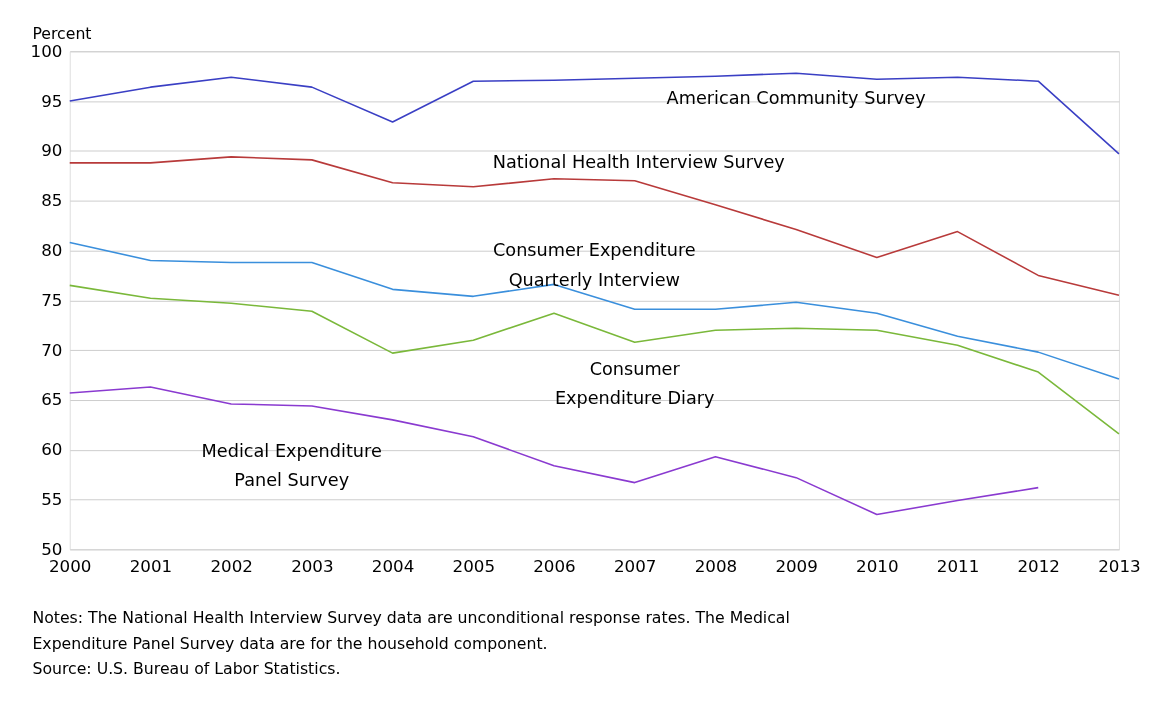 Image resolution: width=1172 pixels, height=713 pixels. Describe the element at coordinates (554, 566) in the screenshot. I see `x-tick-label: 2006` at that location.